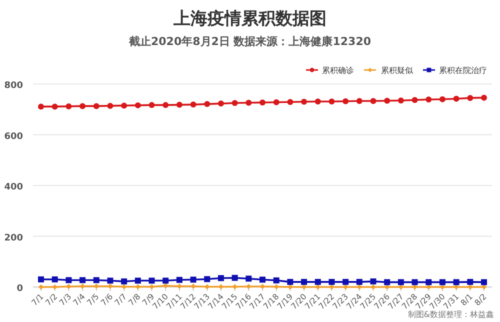 This screenshot has height=322, width=500. What do you see at coordinates (93, 300) in the screenshot?
I see `x-tick-label: 7/5` at bounding box center [93, 300].